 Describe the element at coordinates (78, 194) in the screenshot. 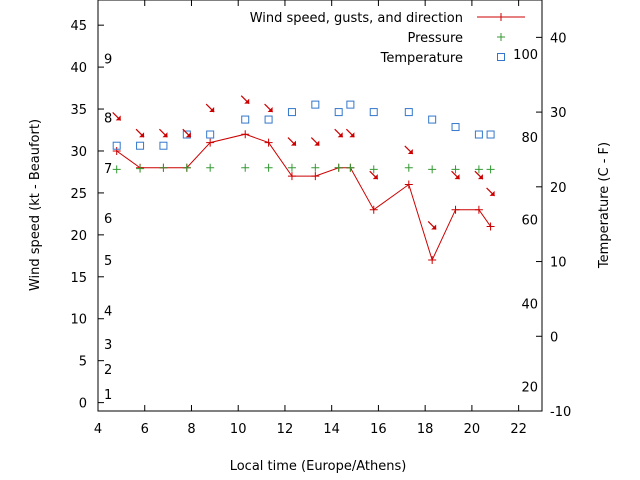

I see `y-tick-label-left: 25` at that location.